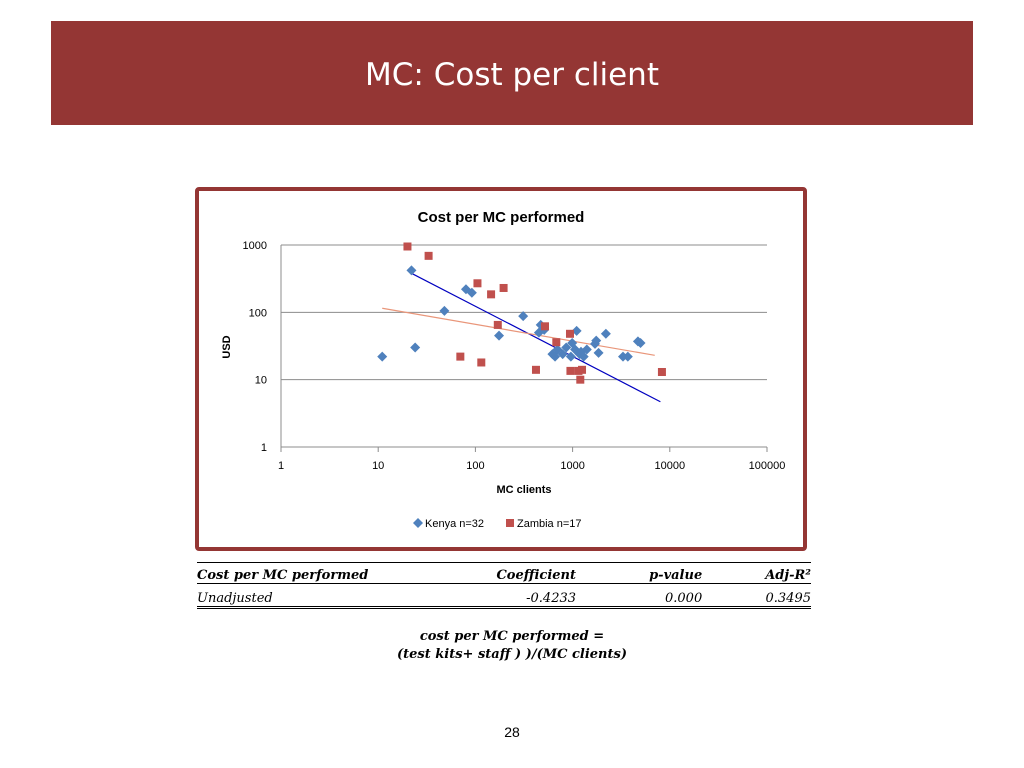 This screenshot has width=1024, height=768. What do you see at coordinates (767, 466) in the screenshot?
I see `x-tick-label: 100000` at bounding box center [767, 466].